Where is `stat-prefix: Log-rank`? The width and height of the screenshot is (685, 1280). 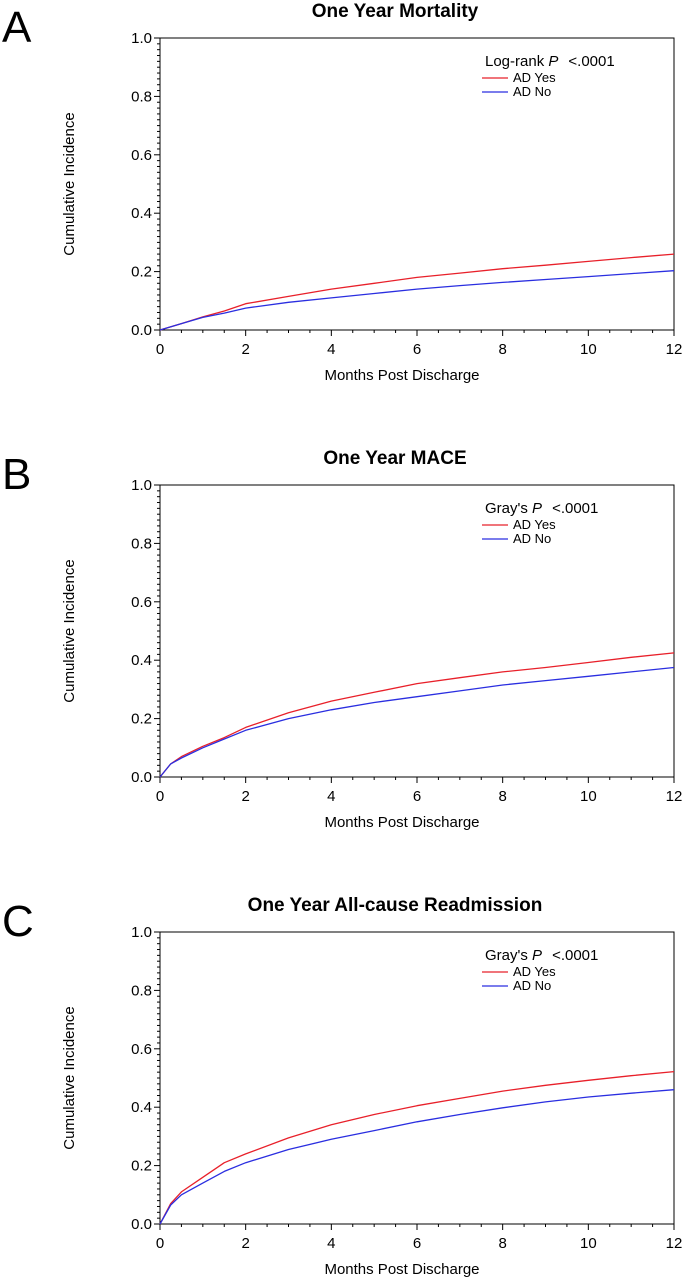 stat-prefix: Log-rank is located at coordinates (516, 61).